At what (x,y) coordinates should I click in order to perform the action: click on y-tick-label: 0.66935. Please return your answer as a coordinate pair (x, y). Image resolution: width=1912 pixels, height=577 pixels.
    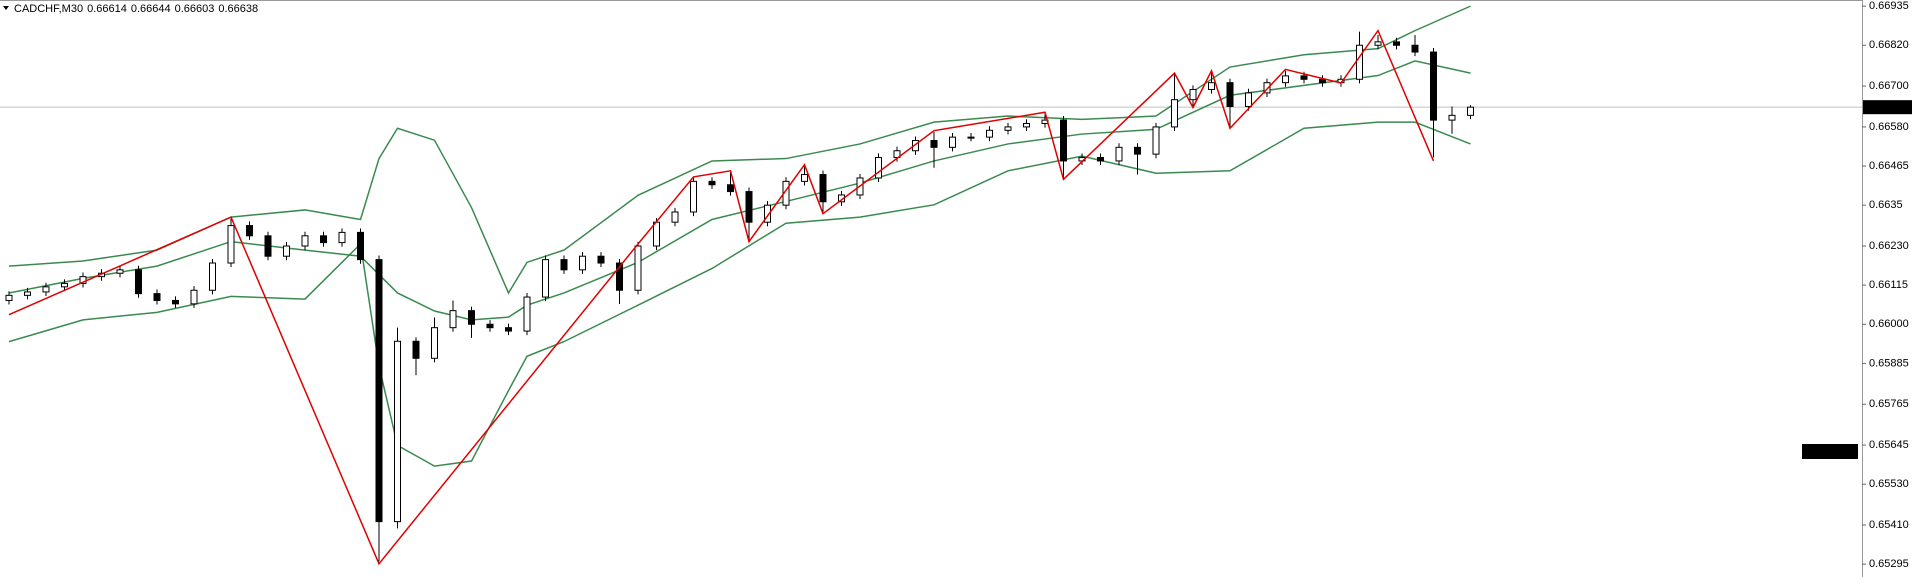
    Looking at the image, I should click on (1889, 6).